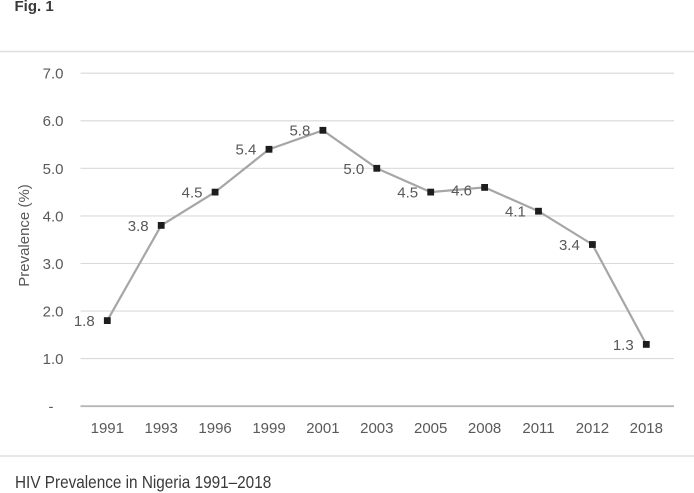  I want to click on svg-text: 7.0, so click(53, 74).